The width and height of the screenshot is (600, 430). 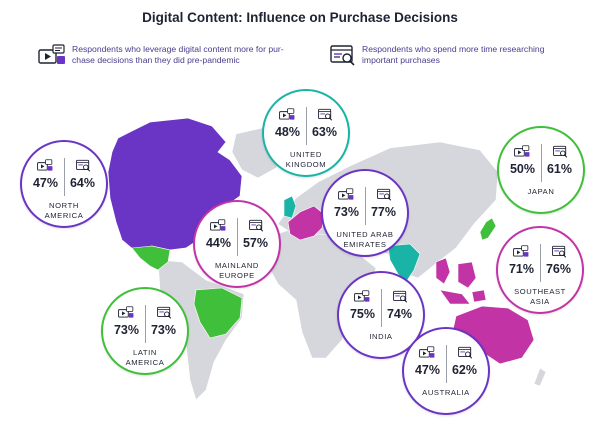 What do you see at coordinates (365, 239) in the screenshot?
I see `region-name: UNITED ARAB EMIRATES` at bounding box center [365, 239].